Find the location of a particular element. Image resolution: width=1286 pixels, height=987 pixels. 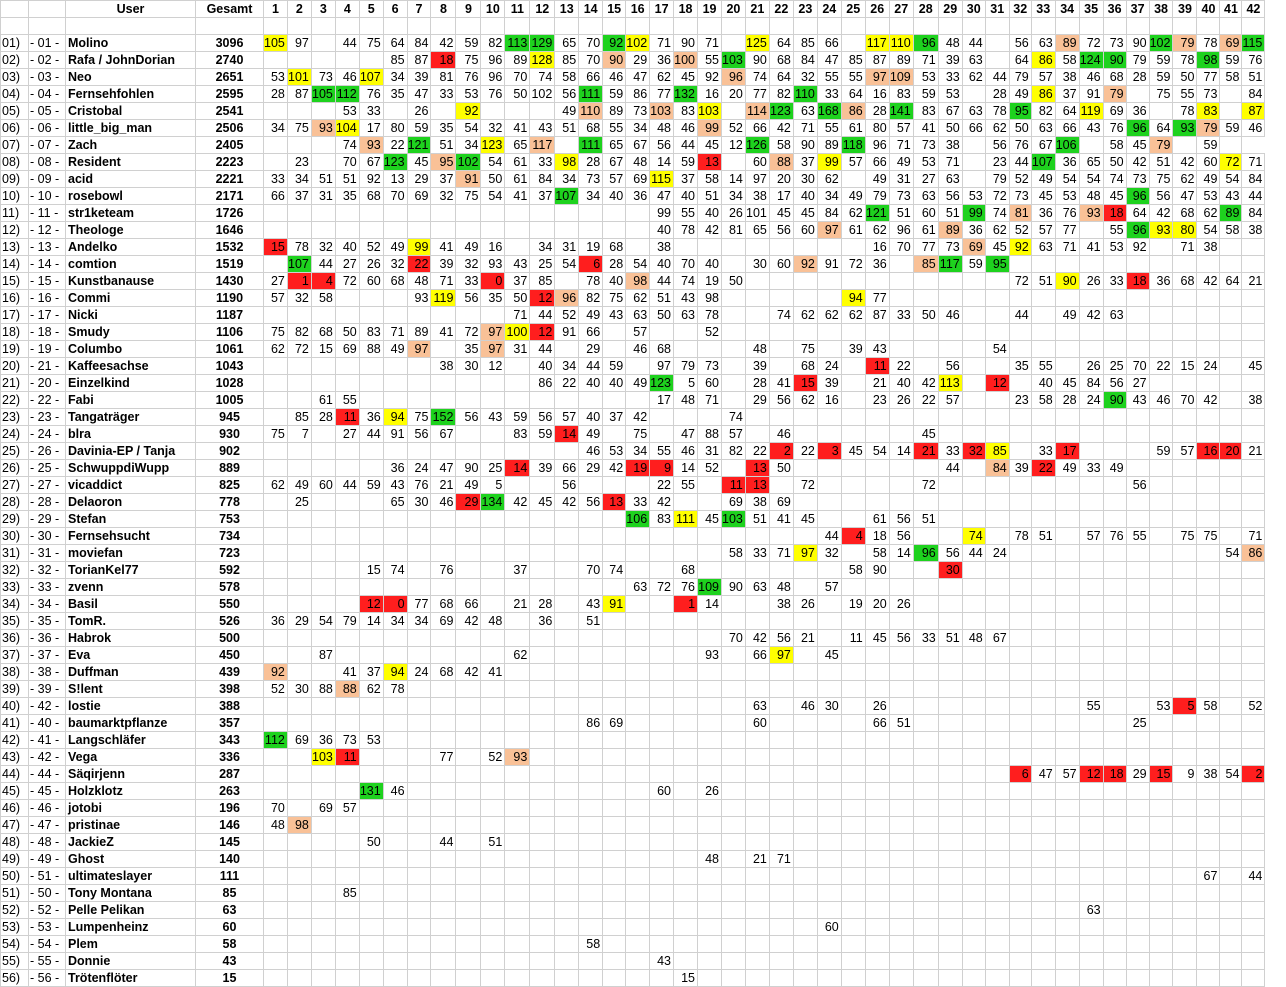

week-18-score-cell: 83 is located at coordinates (686, 111).